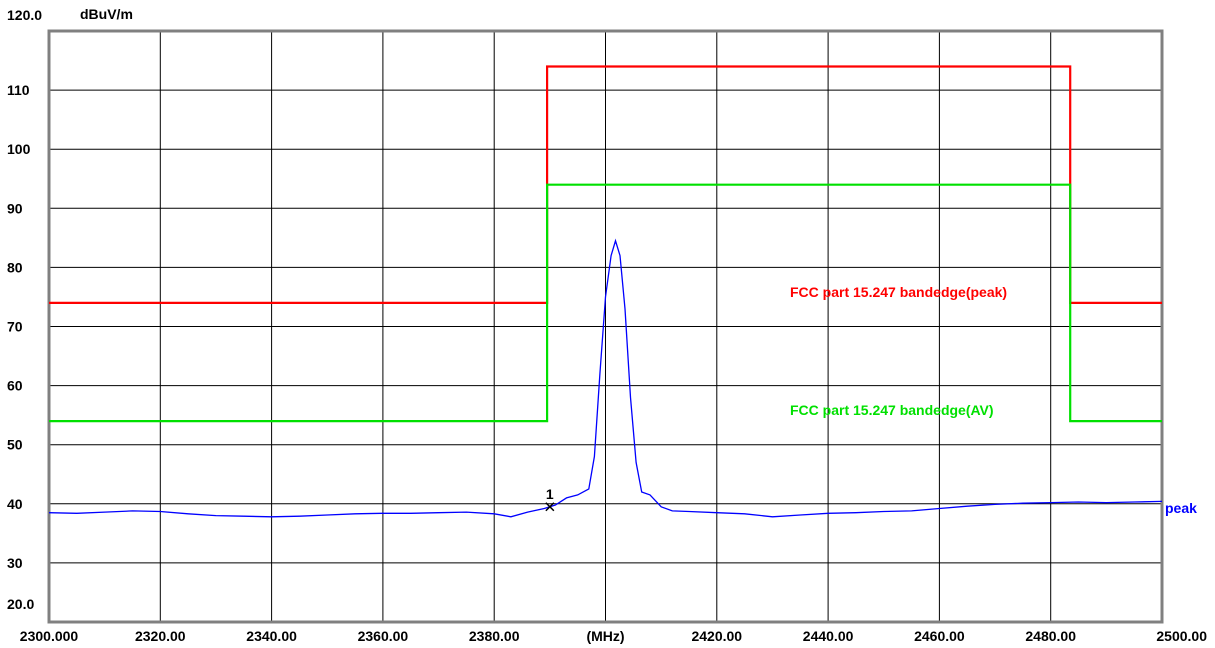 This screenshot has height=648, width=1215. I want to click on x-tick-label: 2440.00, so click(828, 636).